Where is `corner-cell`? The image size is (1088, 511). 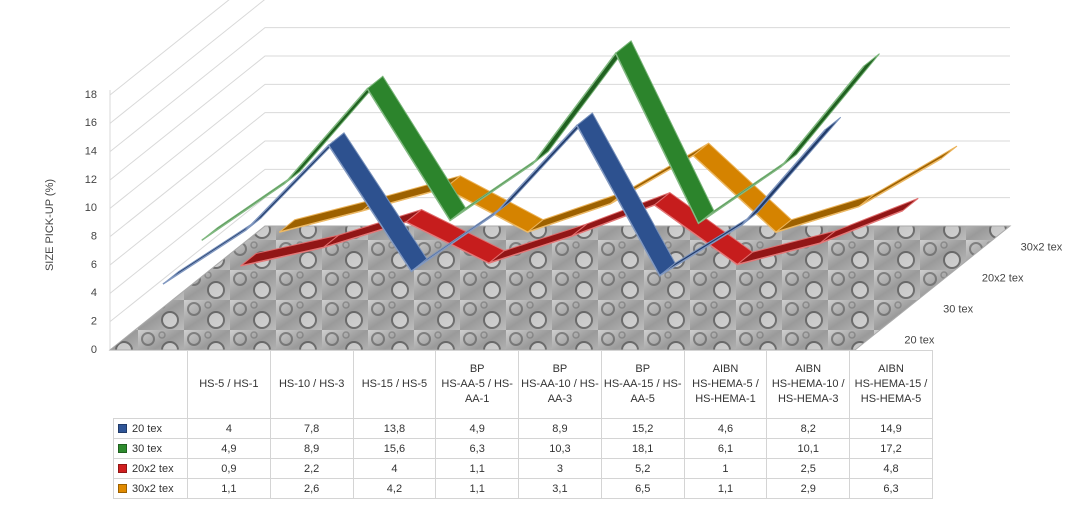 corner-cell is located at coordinates (150, 384).